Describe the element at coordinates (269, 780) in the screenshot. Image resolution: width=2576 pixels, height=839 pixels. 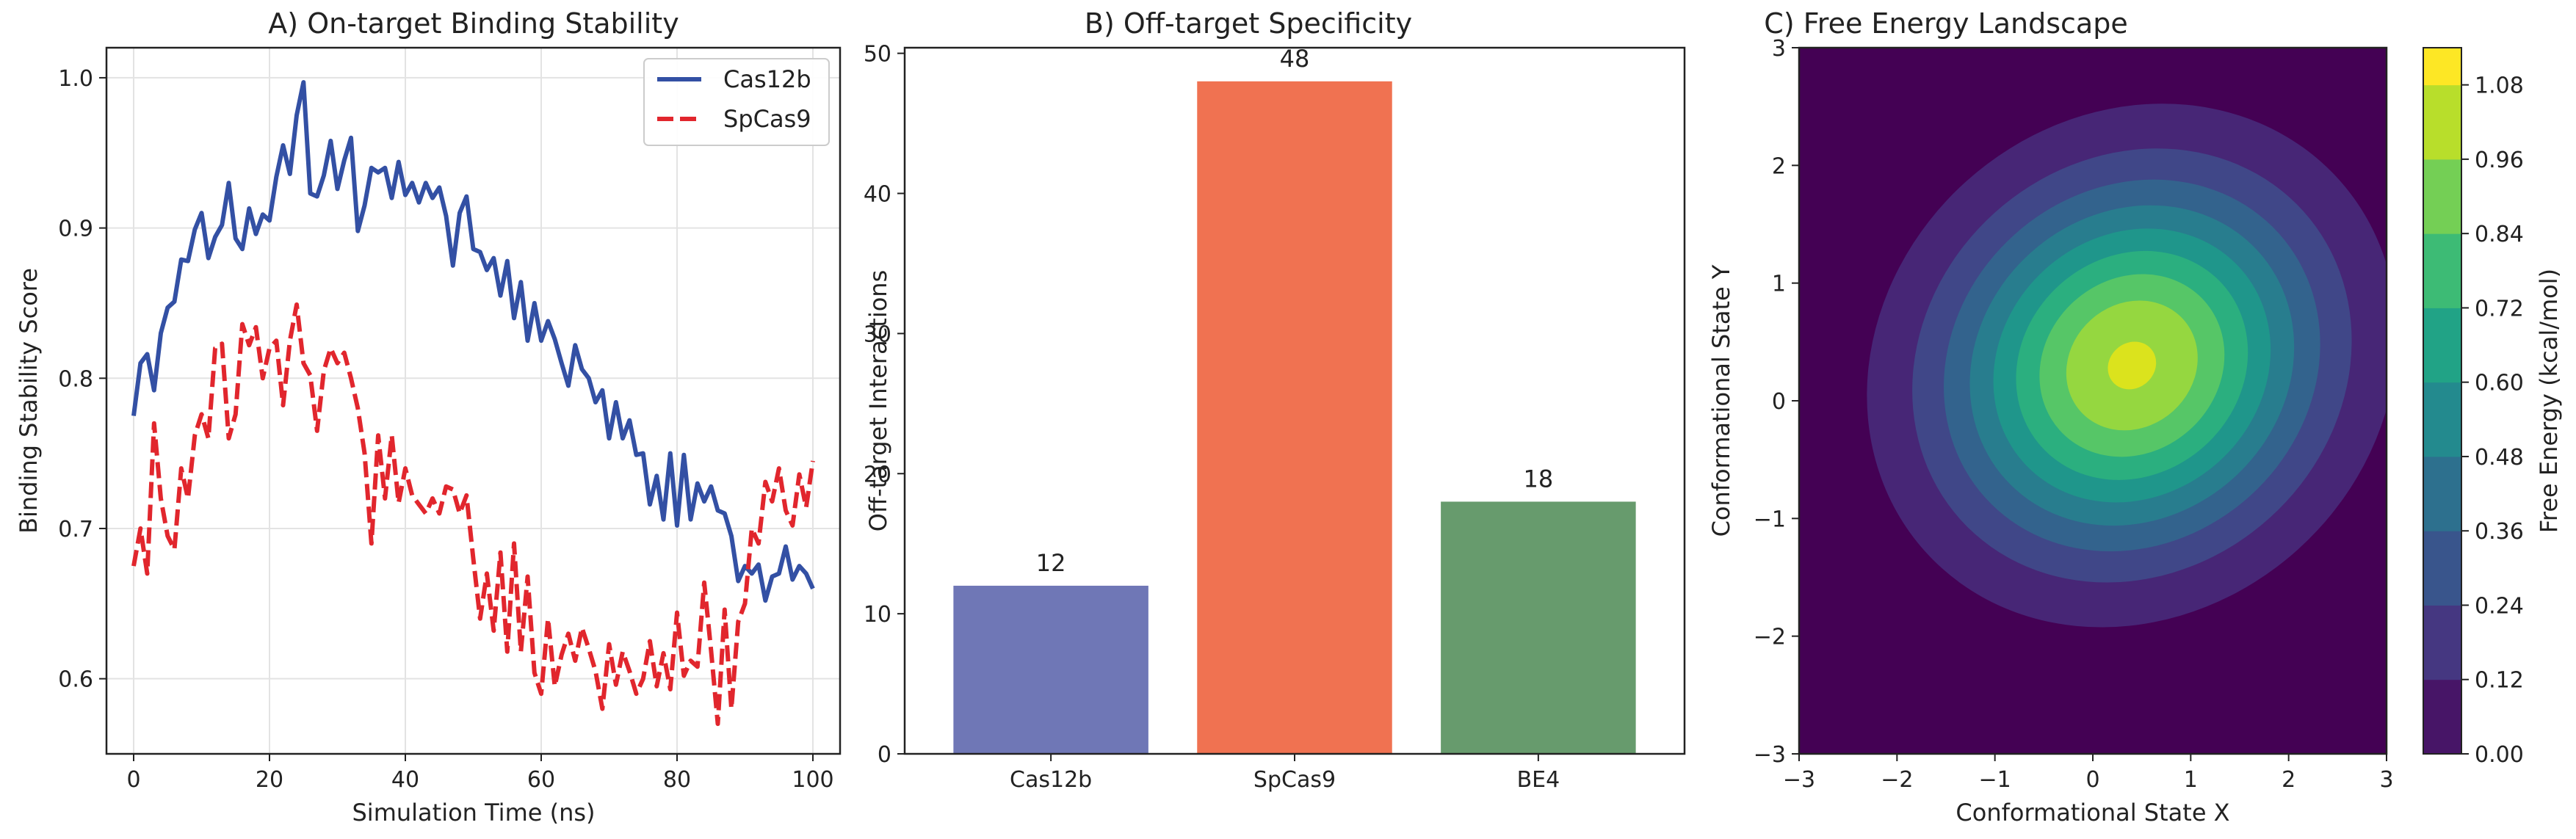
I see `x-tick-label: 20` at that location.